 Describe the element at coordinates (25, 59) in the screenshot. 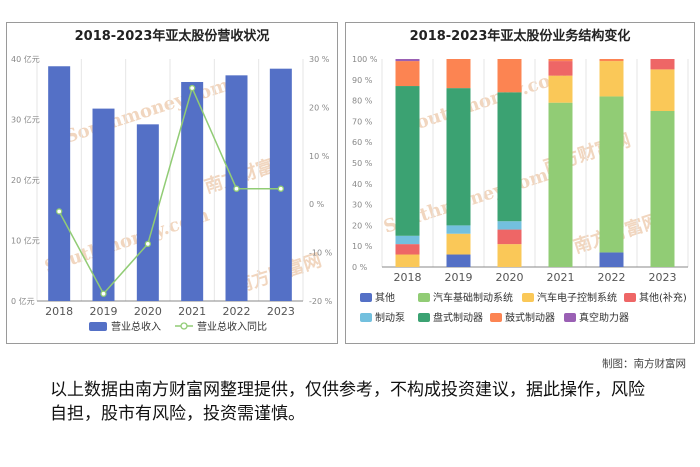

I see `y-left-tick-label: 40 亿元` at that location.